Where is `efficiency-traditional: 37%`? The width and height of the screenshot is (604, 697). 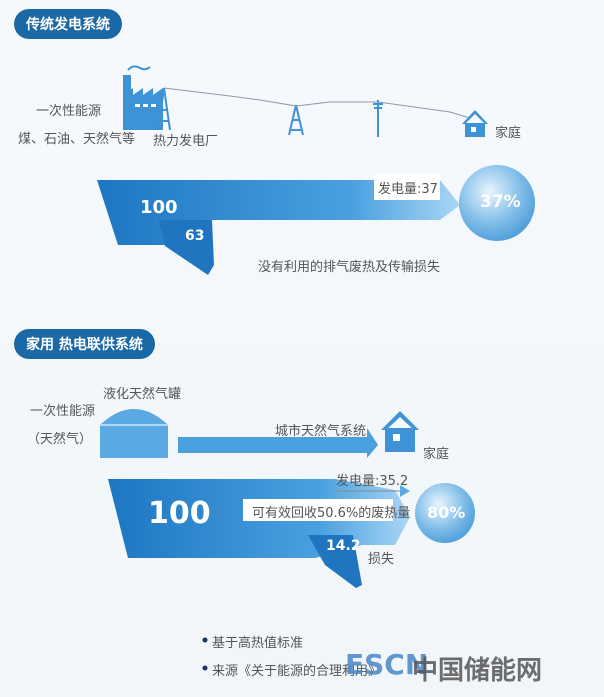 efficiency-traditional: 37% is located at coordinates (500, 202).